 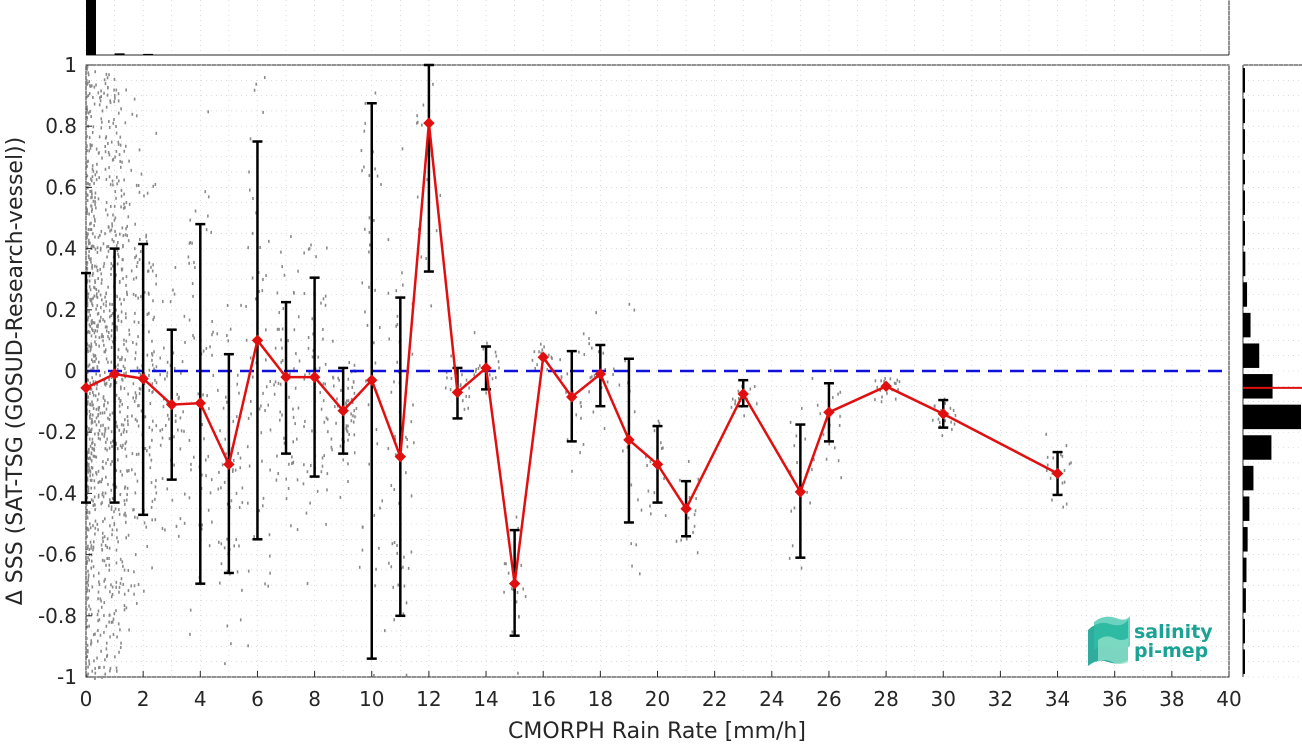 What do you see at coordinates (686, 508) in the screenshot?
I see `mean-marker` at bounding box center [686, 508].